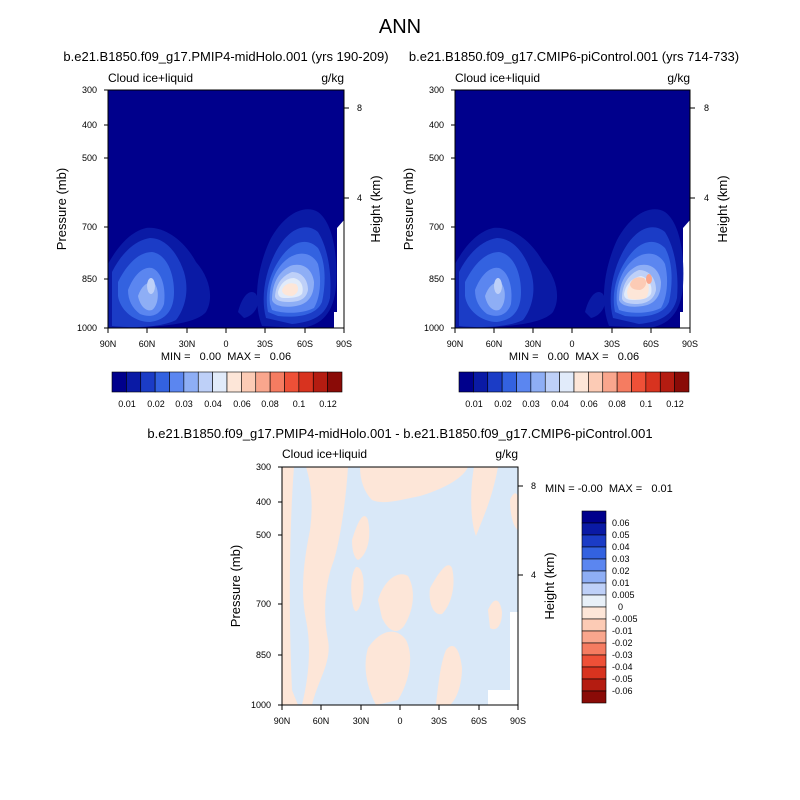 This screenshot has width=800, height=800. Describe the element at coordinates (226, 338) in the screenshot. I see `x-axis: 90N 60N 30N 0 30S 60S 90S` at that location.